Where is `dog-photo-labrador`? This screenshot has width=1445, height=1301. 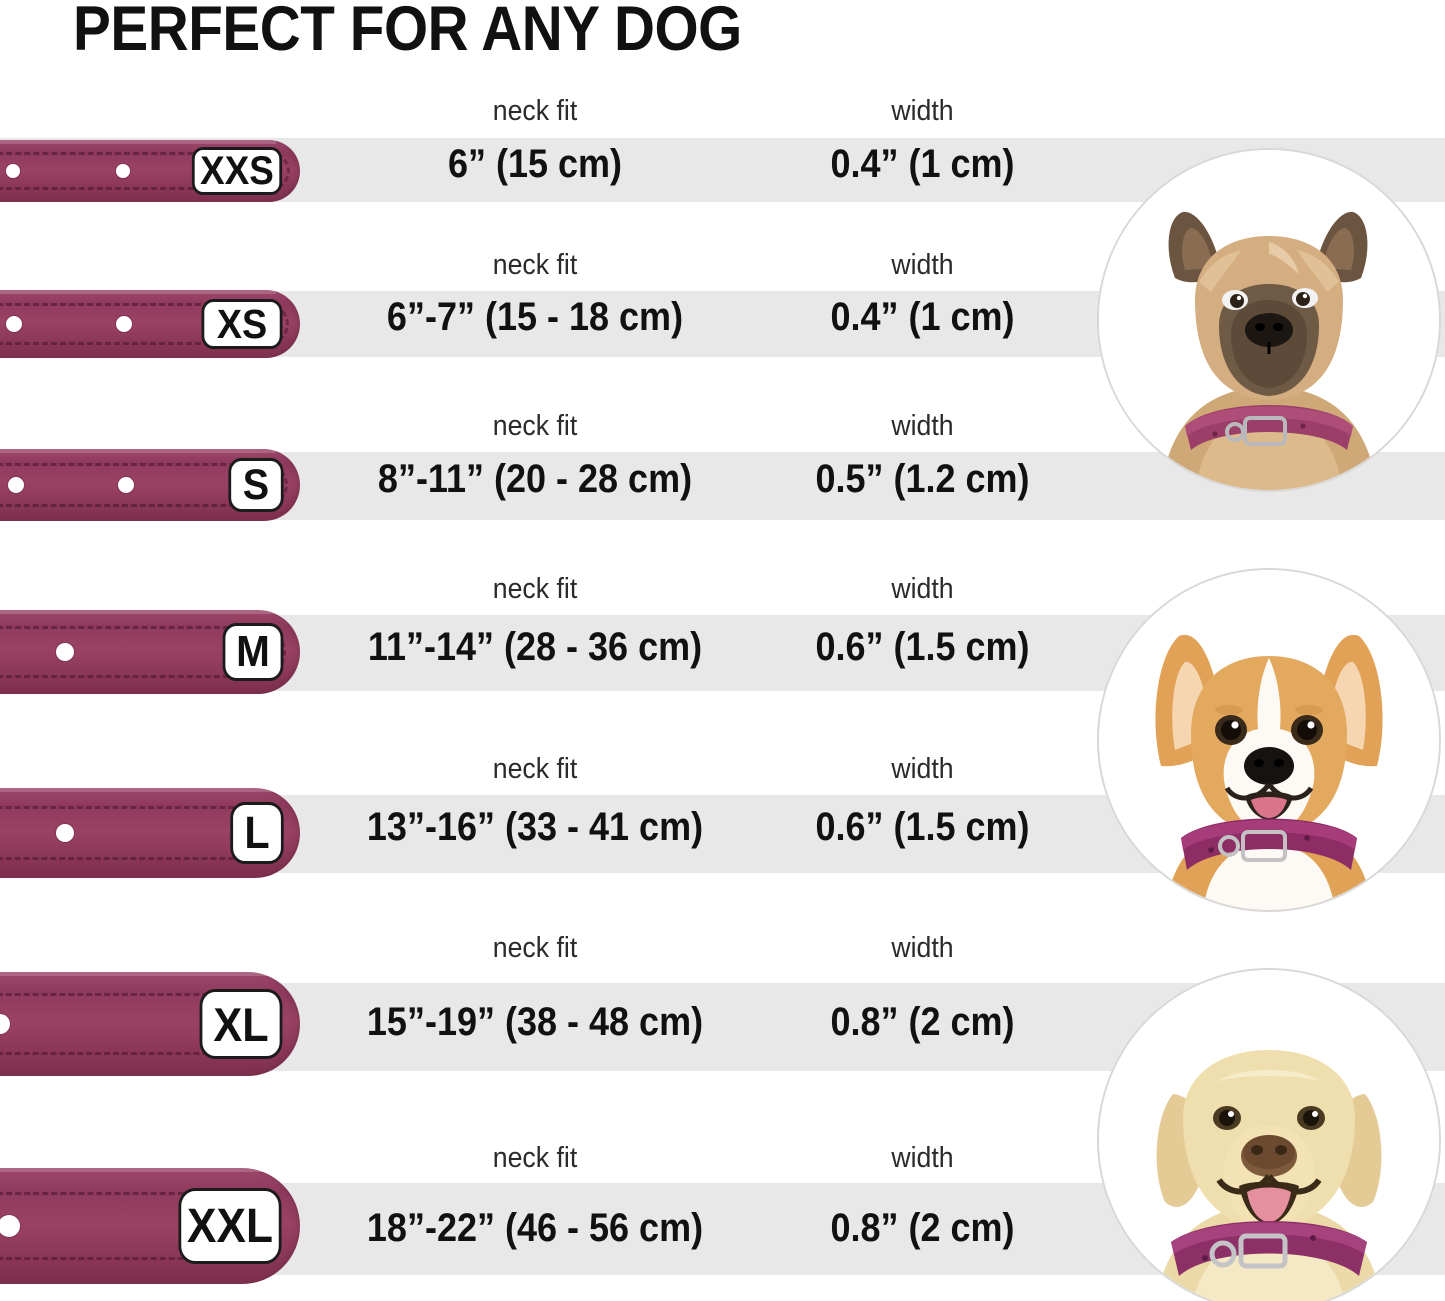 dog-photo-labrador is located at coordinates (1269, 1134).